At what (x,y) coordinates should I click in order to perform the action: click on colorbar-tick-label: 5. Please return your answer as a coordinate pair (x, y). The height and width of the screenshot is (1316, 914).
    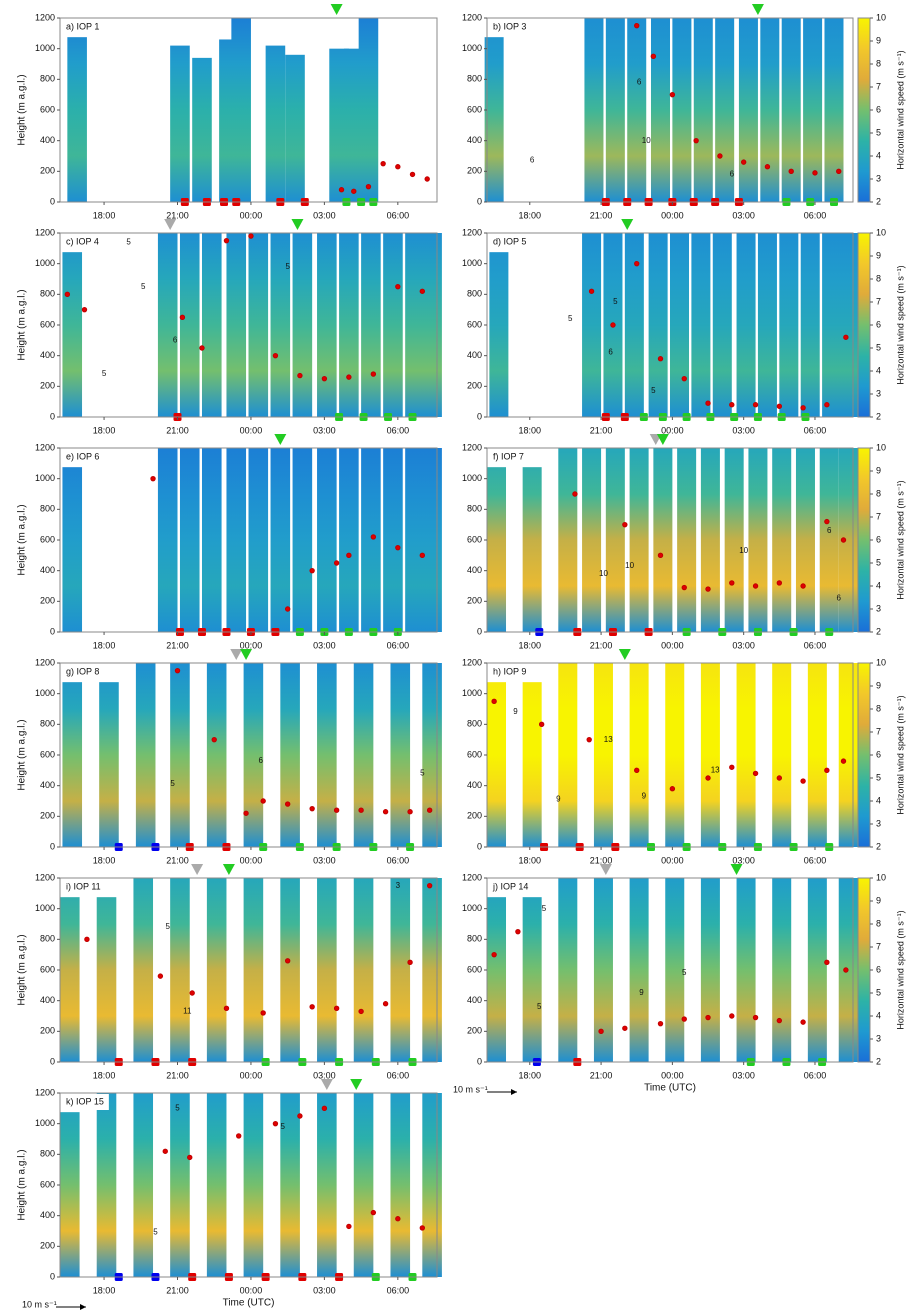
    Looking at the image, I should click on (878, 132).